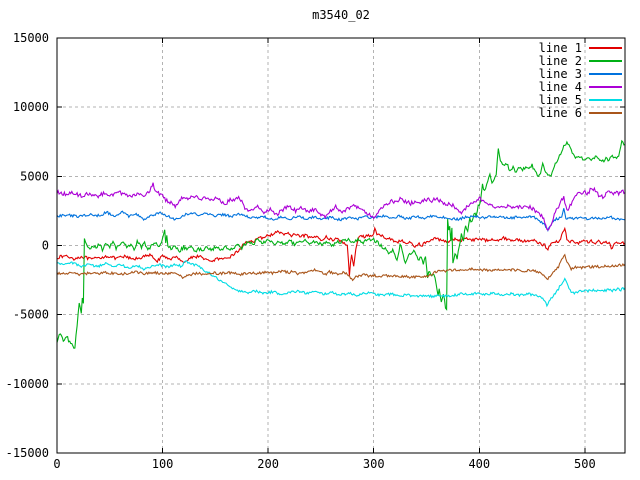 The height and width of the screenshot is (480, 640). Describe the element at coordinates (27, 453) in the screenshot. I see `y-tick-label: -15000` at that location.